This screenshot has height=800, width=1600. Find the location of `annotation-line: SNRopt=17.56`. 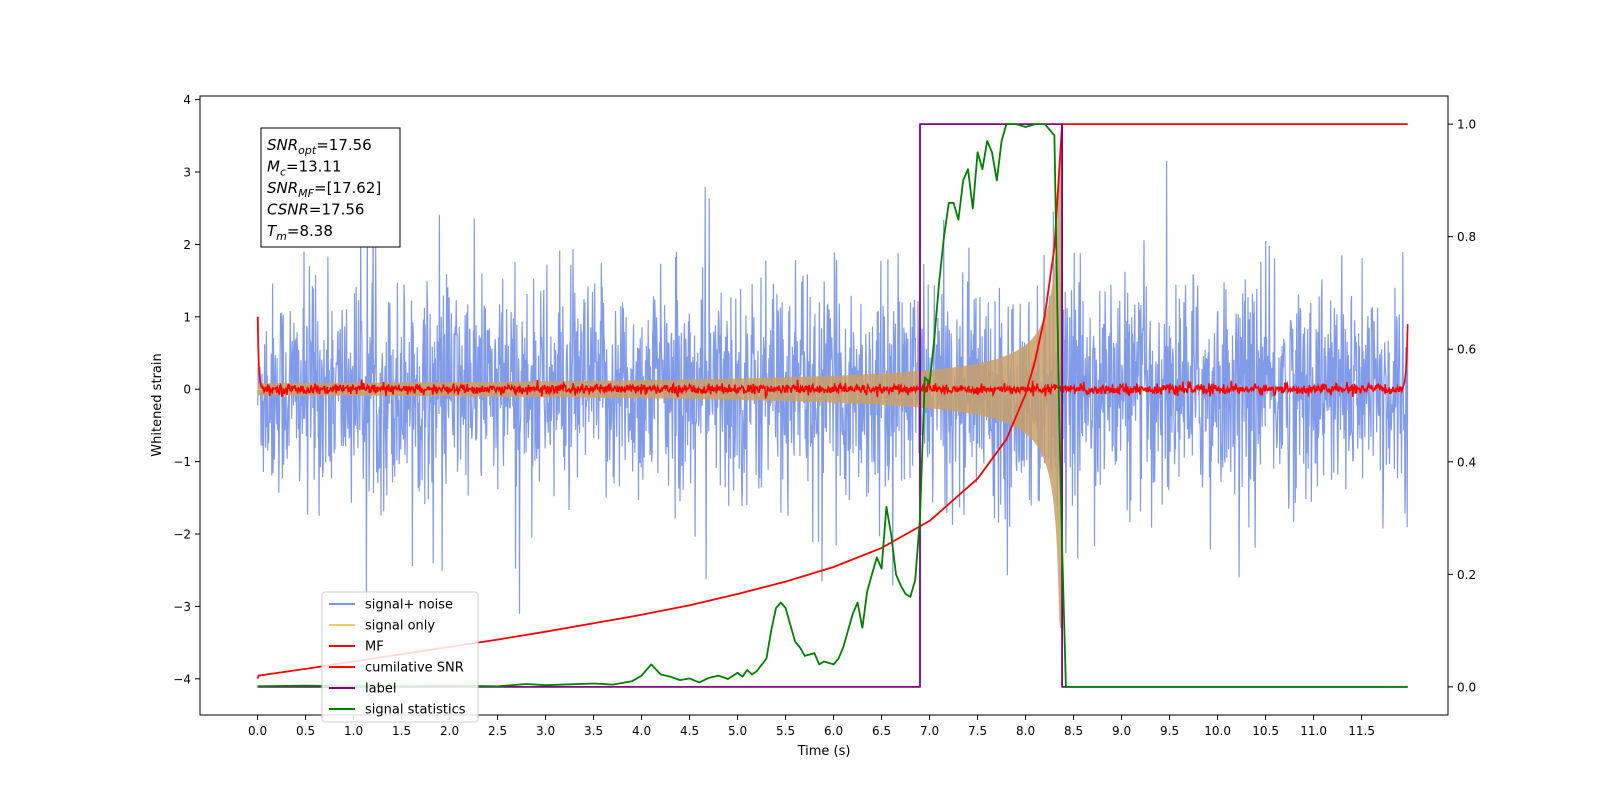

annotation-line: SNRopt=17.56 is located at coordinates (319, 146).